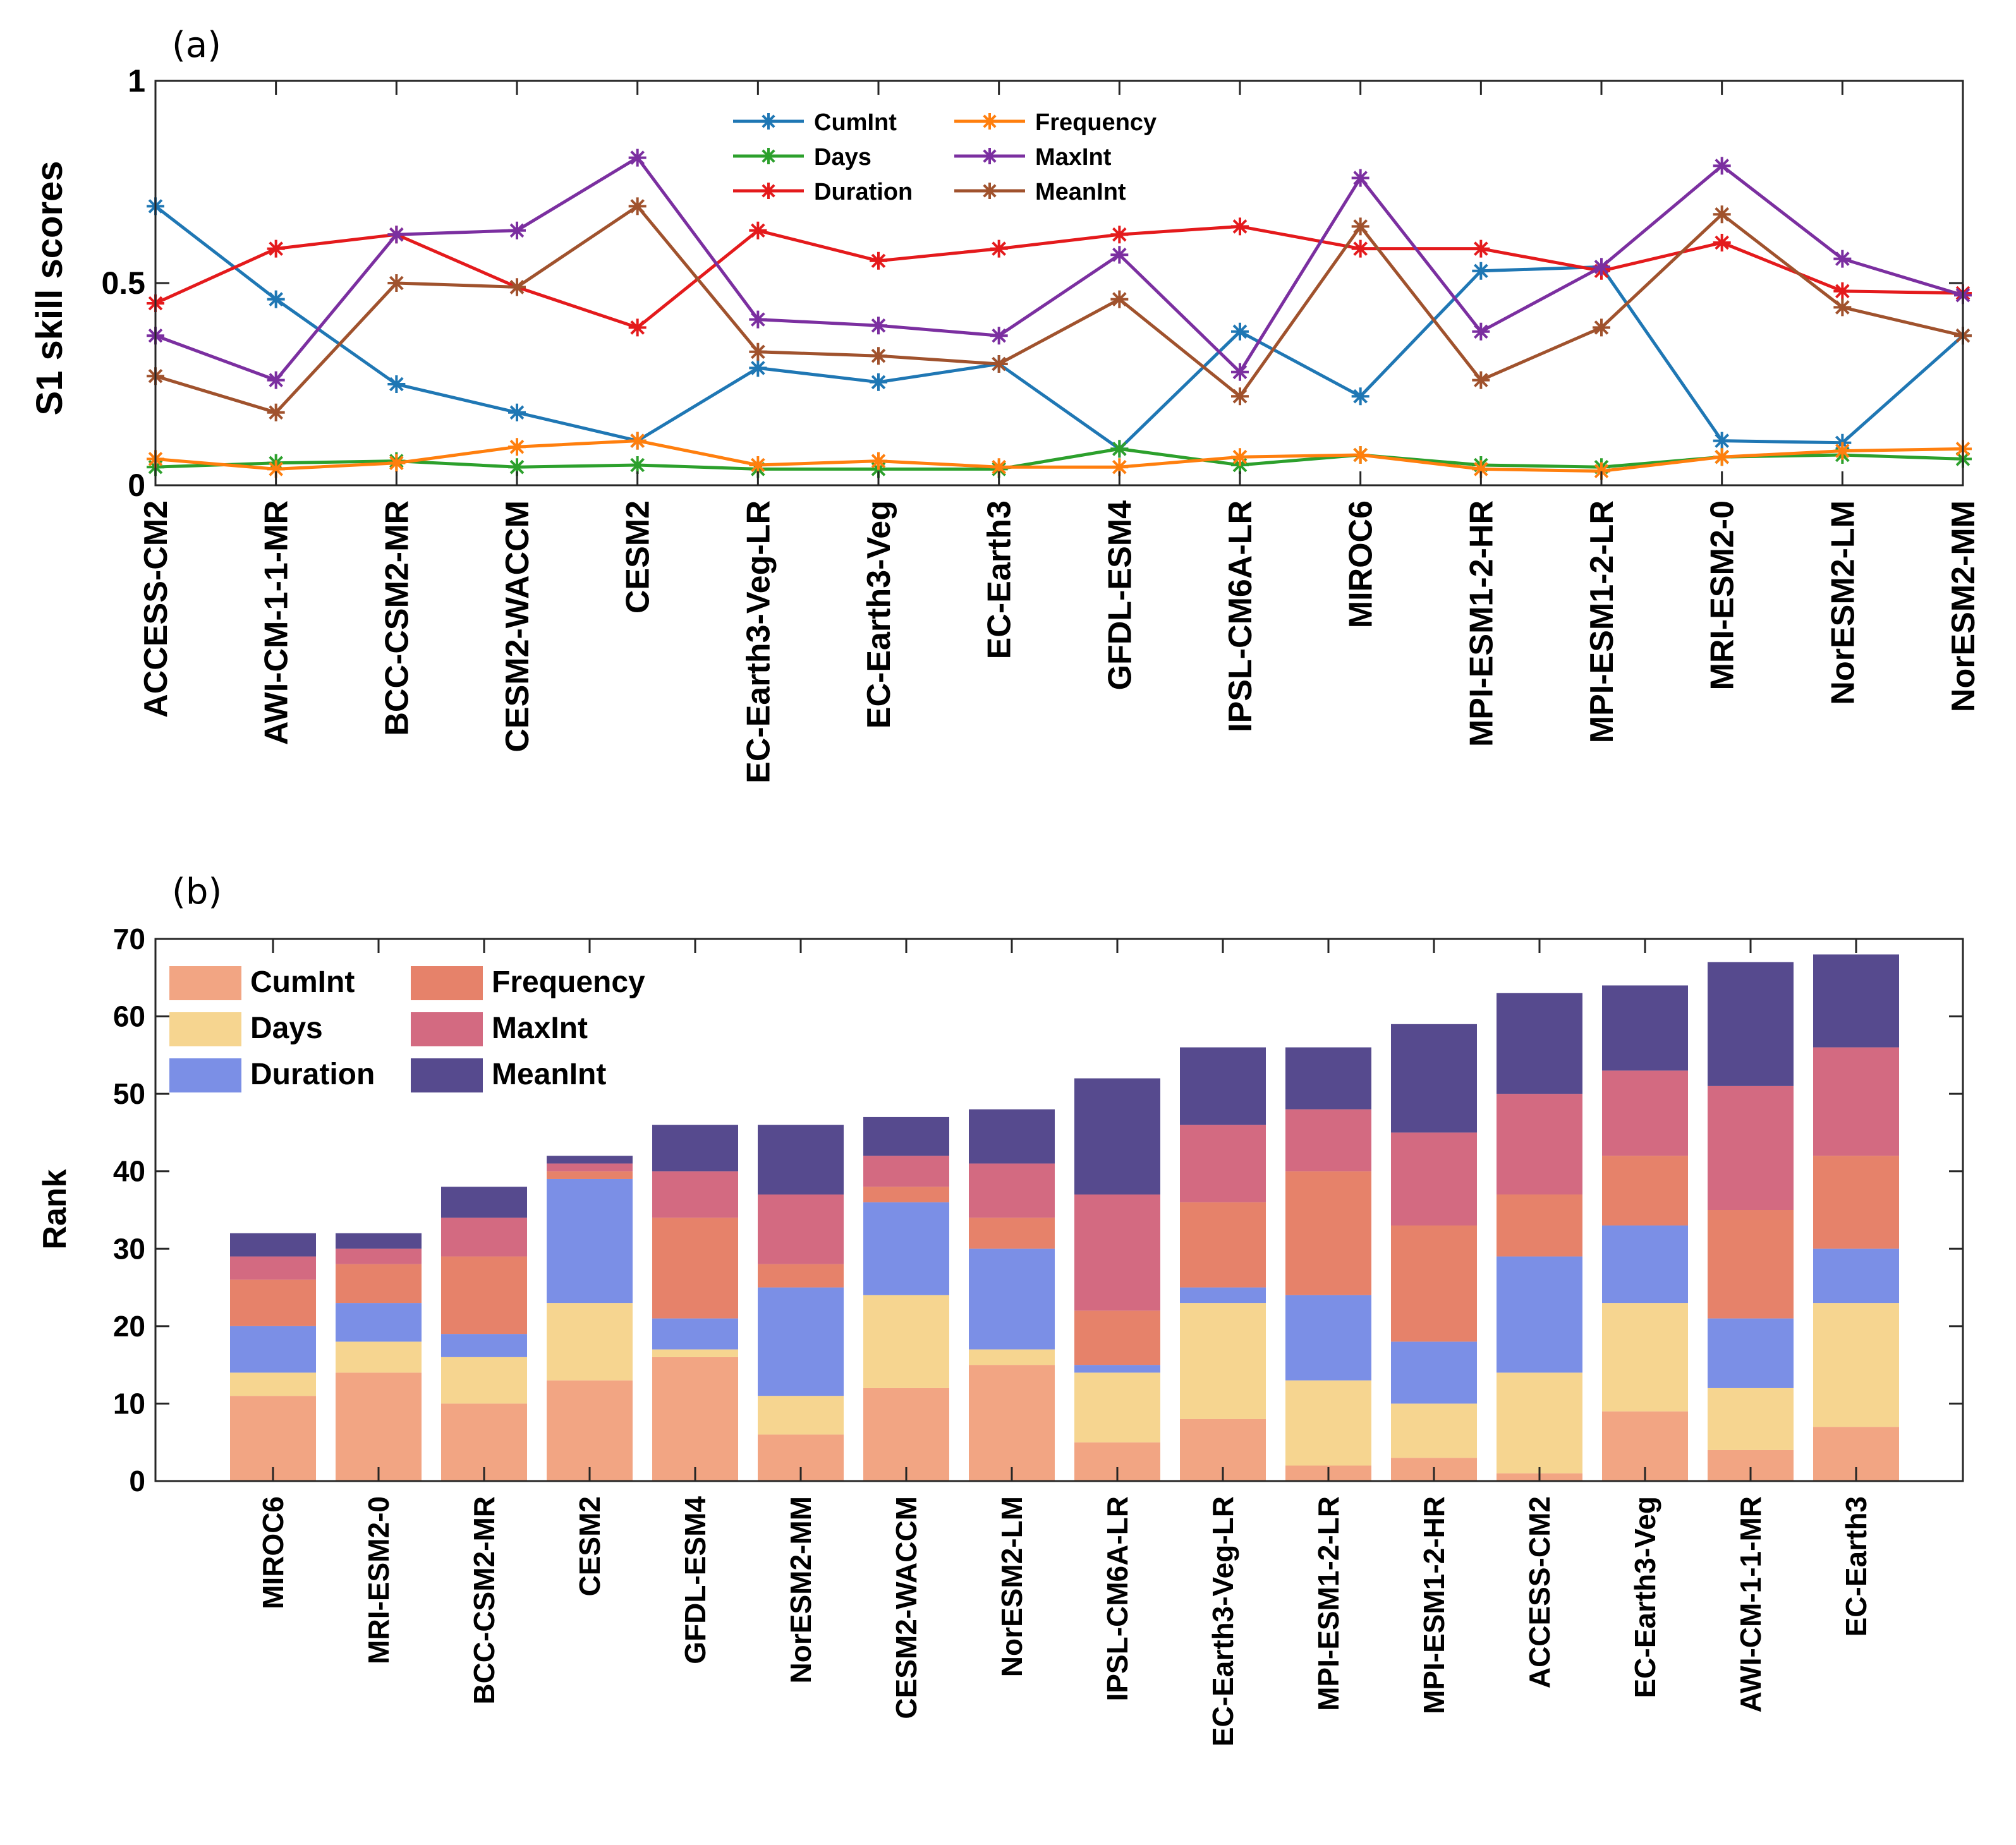 The image size is (2016, 1845). What do you see at coordinates (1059, 456) in the screenshot?
I see `panel-a-series-frequency` at bounding box center [1059, 456].